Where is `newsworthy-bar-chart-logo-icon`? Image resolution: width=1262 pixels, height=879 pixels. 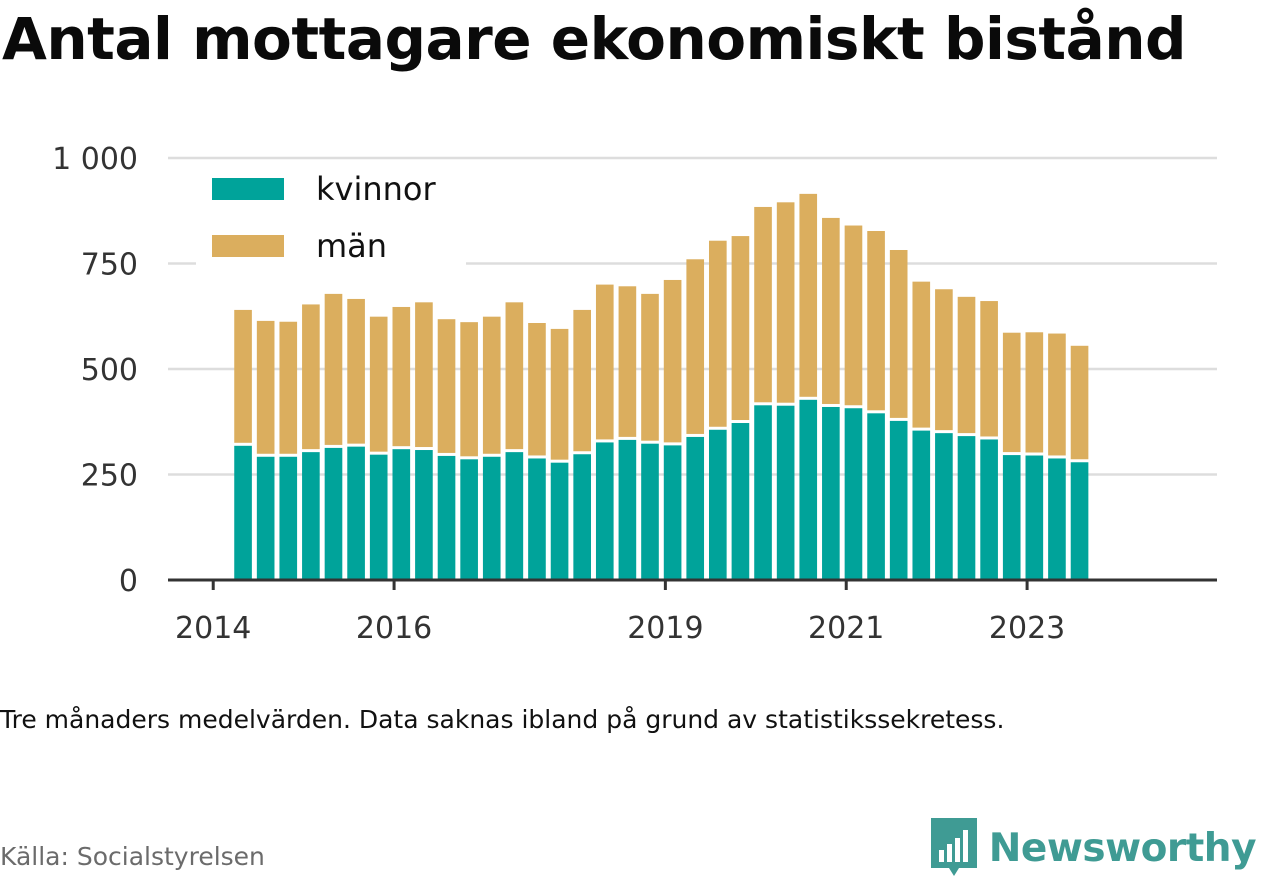
newsworthy-bar-chart-logo-icon is located at coordinates (953, 847).